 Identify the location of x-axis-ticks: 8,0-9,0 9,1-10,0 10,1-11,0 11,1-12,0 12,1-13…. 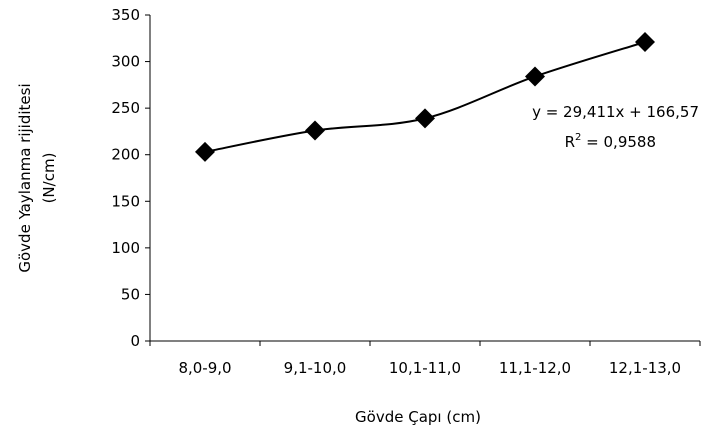
(425, 359).